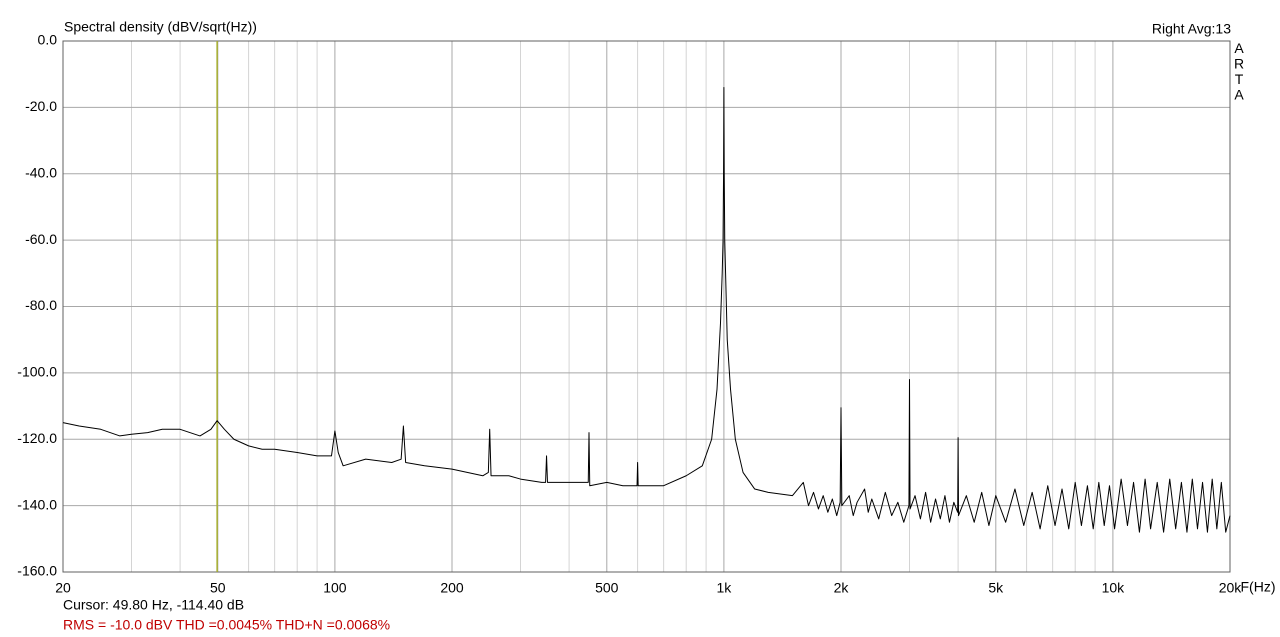 Image resolution: width=1280 pixels, height=637 pixels. What do you see at coordinates (37, 372) in the screenshot?
I see `y-tick-label: -100.0` at bounding box center [37, 372].